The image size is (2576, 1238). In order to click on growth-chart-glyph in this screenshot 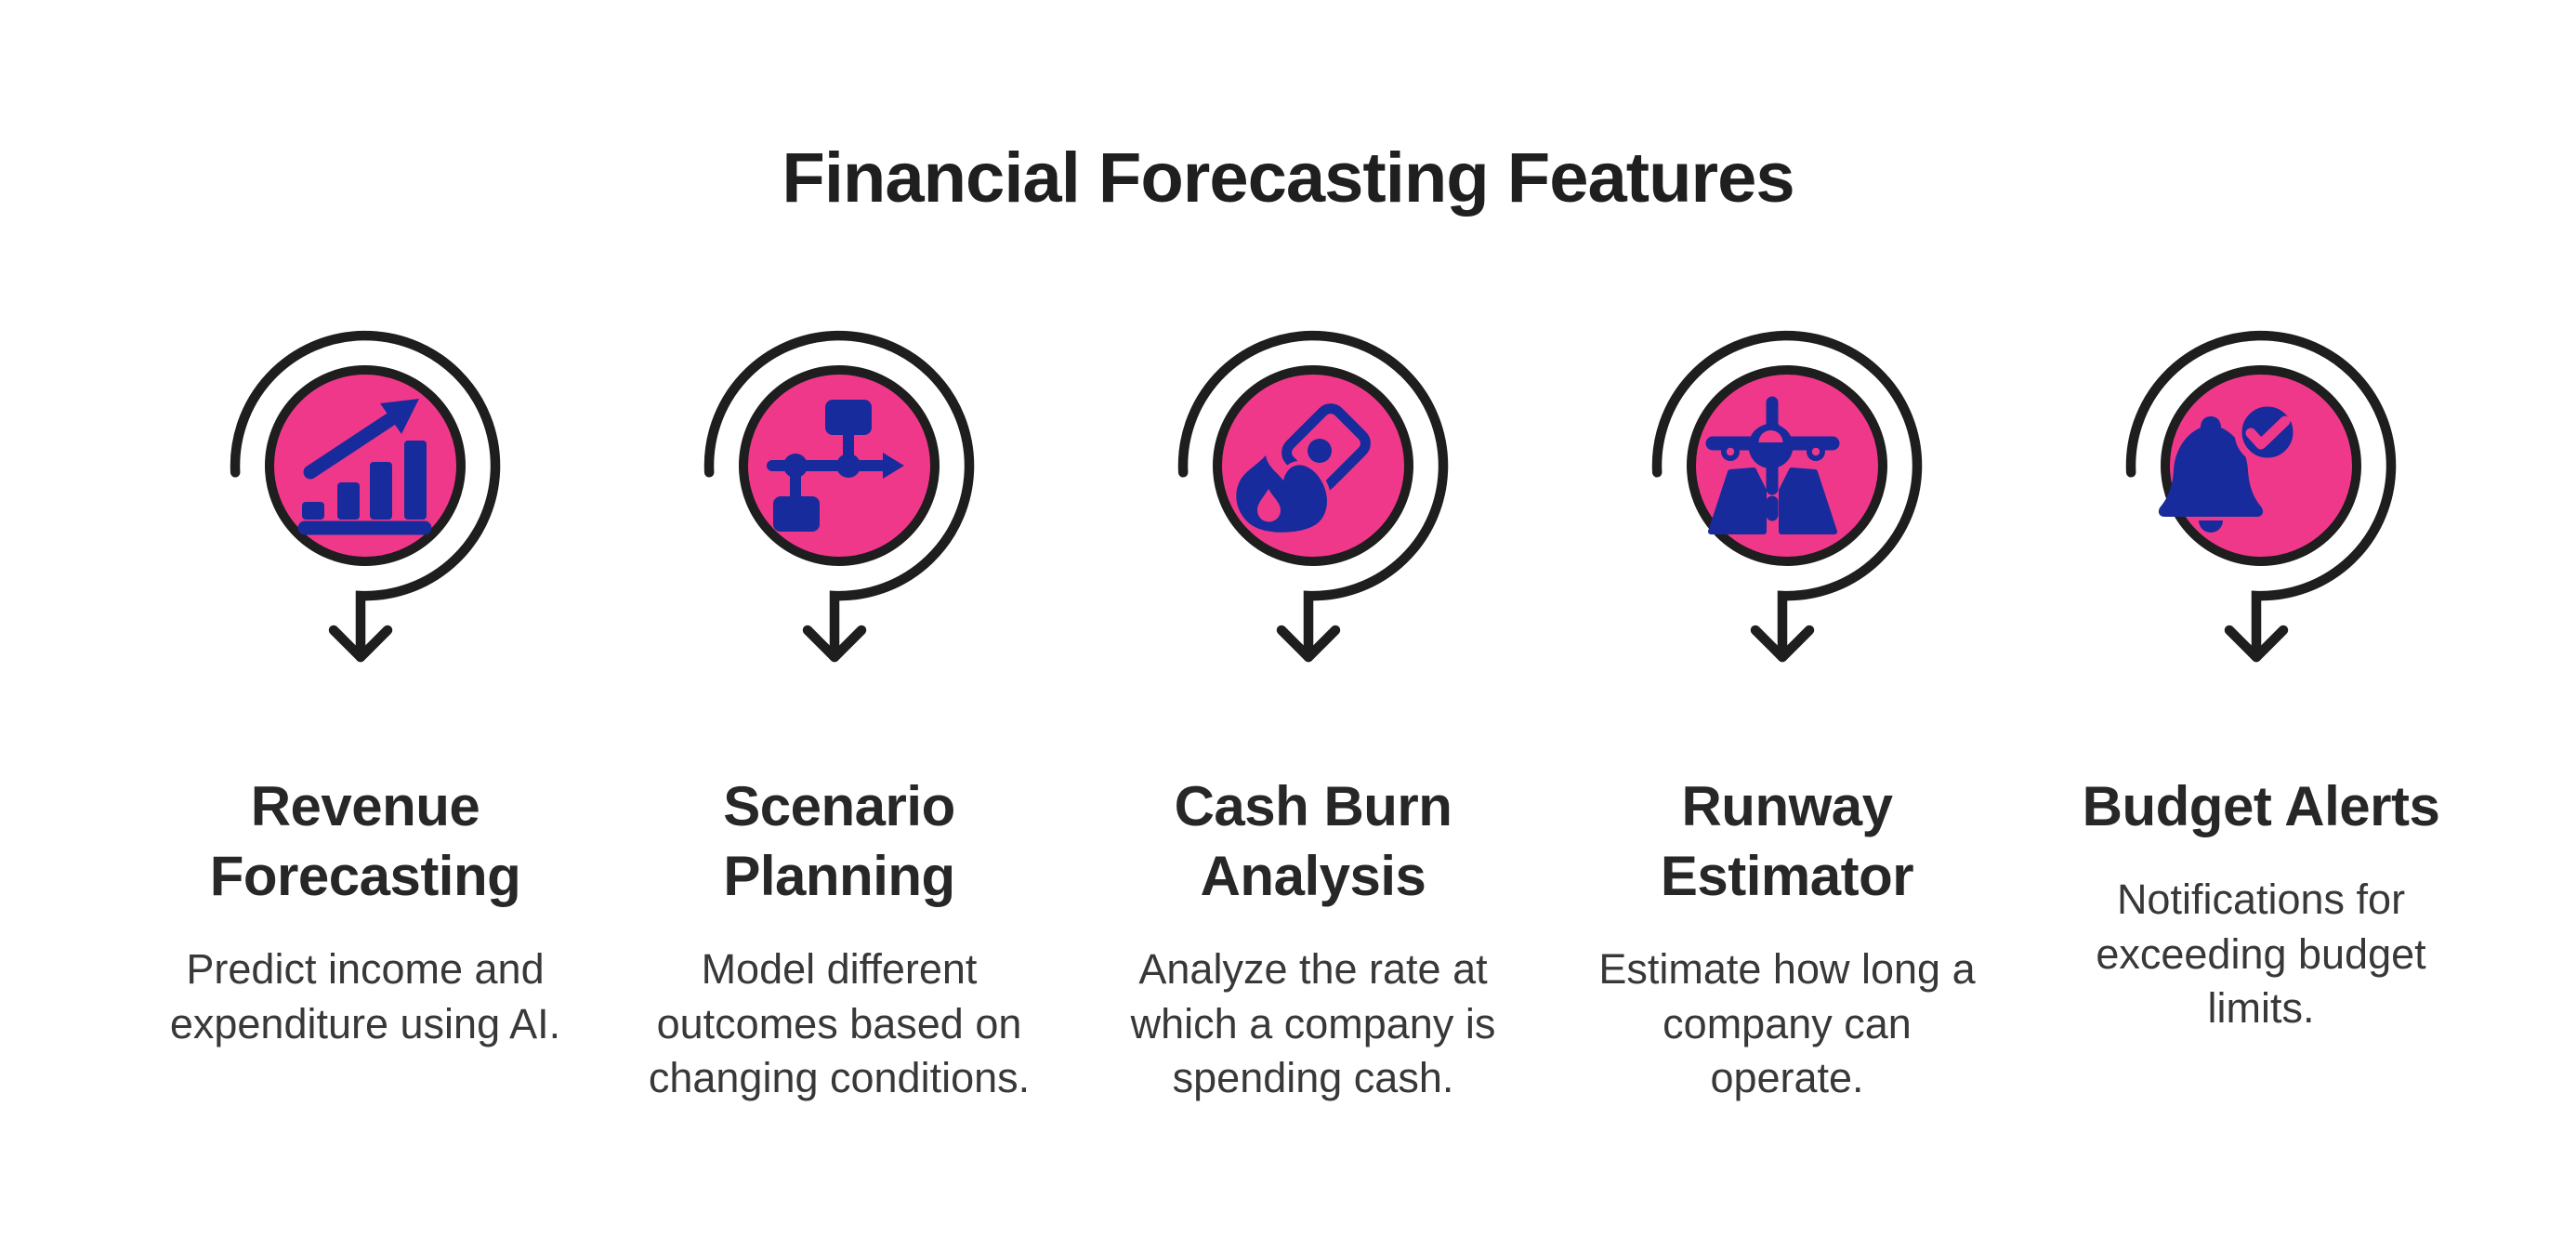, I will do `click(364, 467)`.